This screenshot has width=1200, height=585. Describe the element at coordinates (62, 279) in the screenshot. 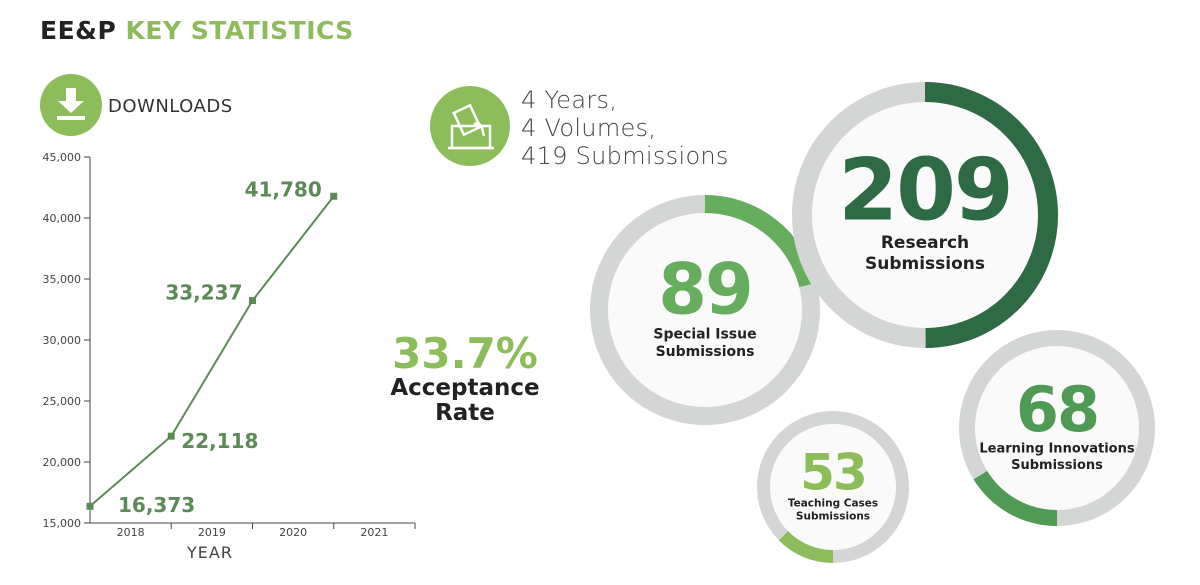

I see `y-tick-label: 35,000` at that location.